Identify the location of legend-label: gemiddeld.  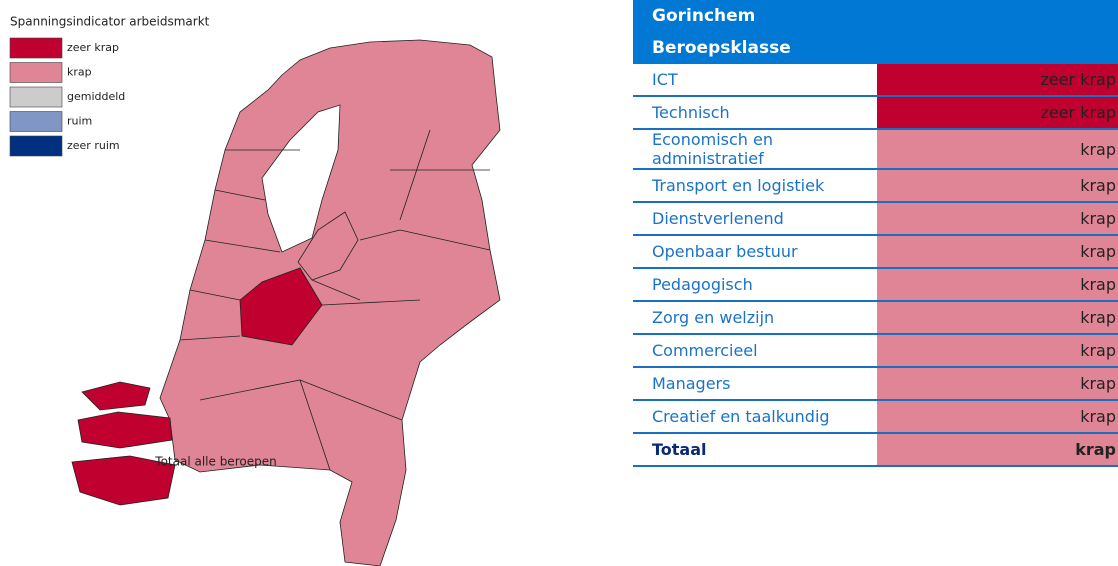
(96, 96).